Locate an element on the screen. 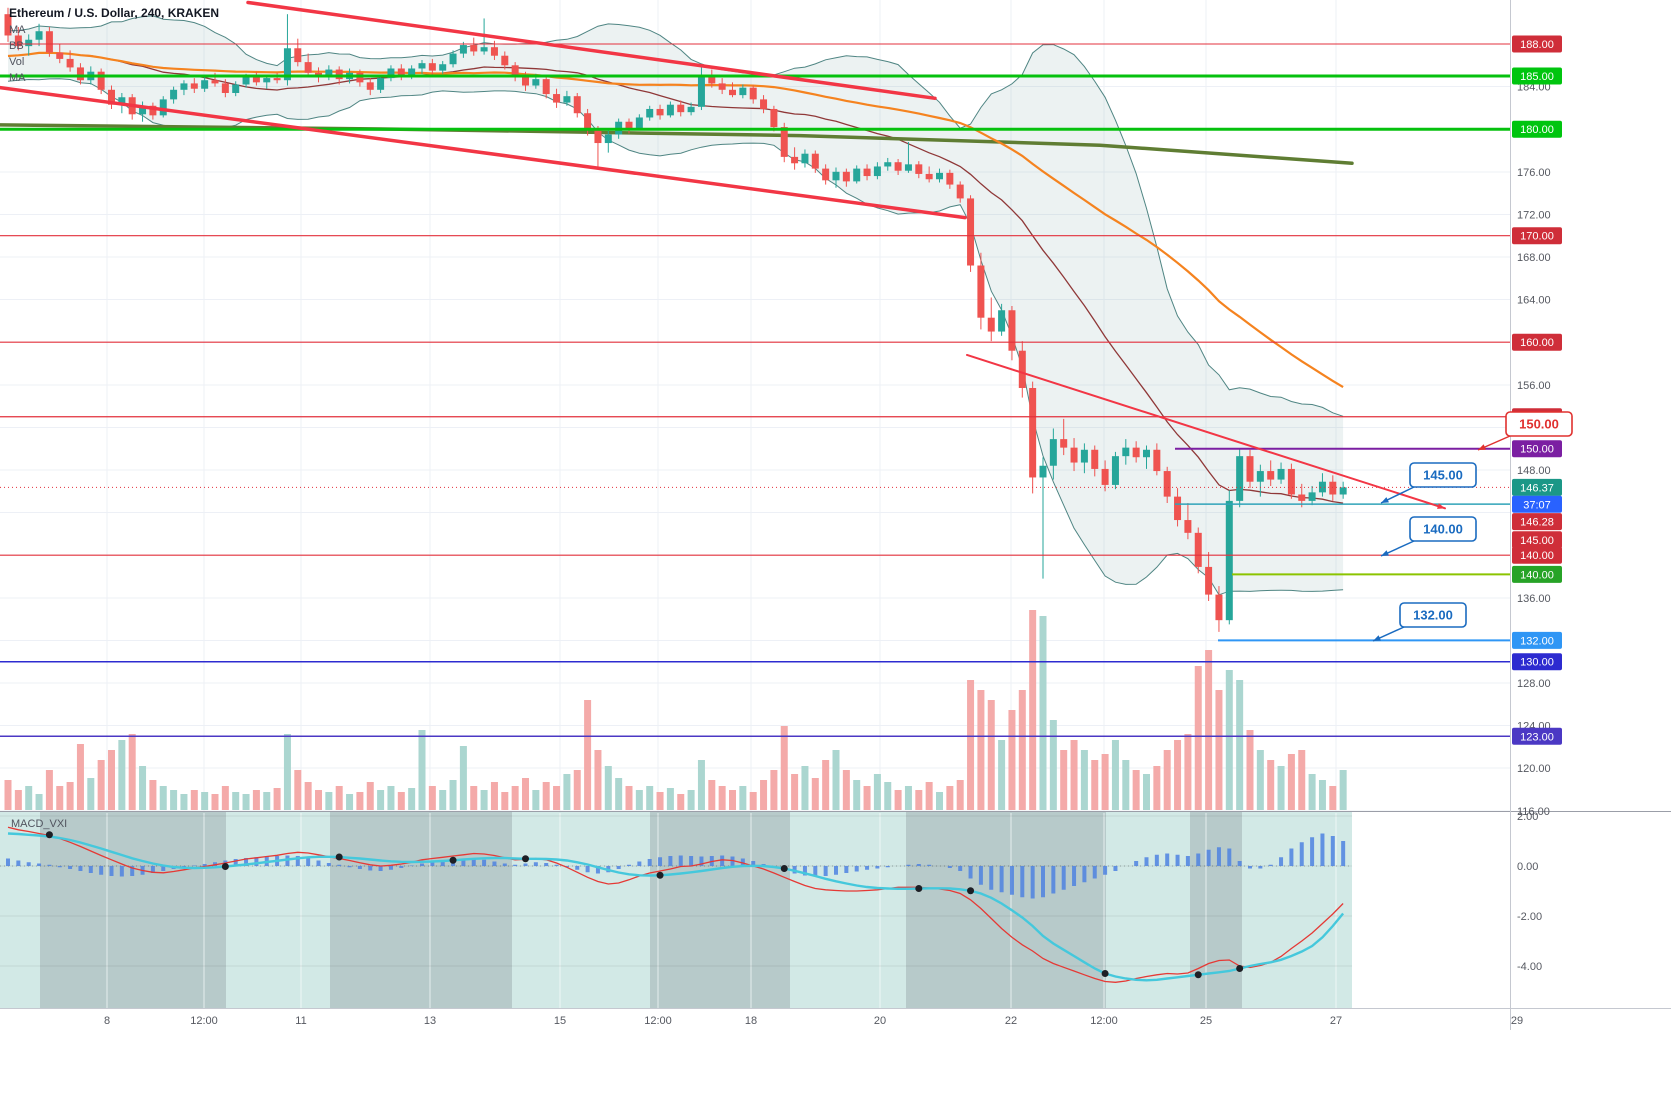 The image size is (1671, 1103). callouts-layer: 150.00 145.00 140.00 132.00 is located at coordinates (1472, 526).